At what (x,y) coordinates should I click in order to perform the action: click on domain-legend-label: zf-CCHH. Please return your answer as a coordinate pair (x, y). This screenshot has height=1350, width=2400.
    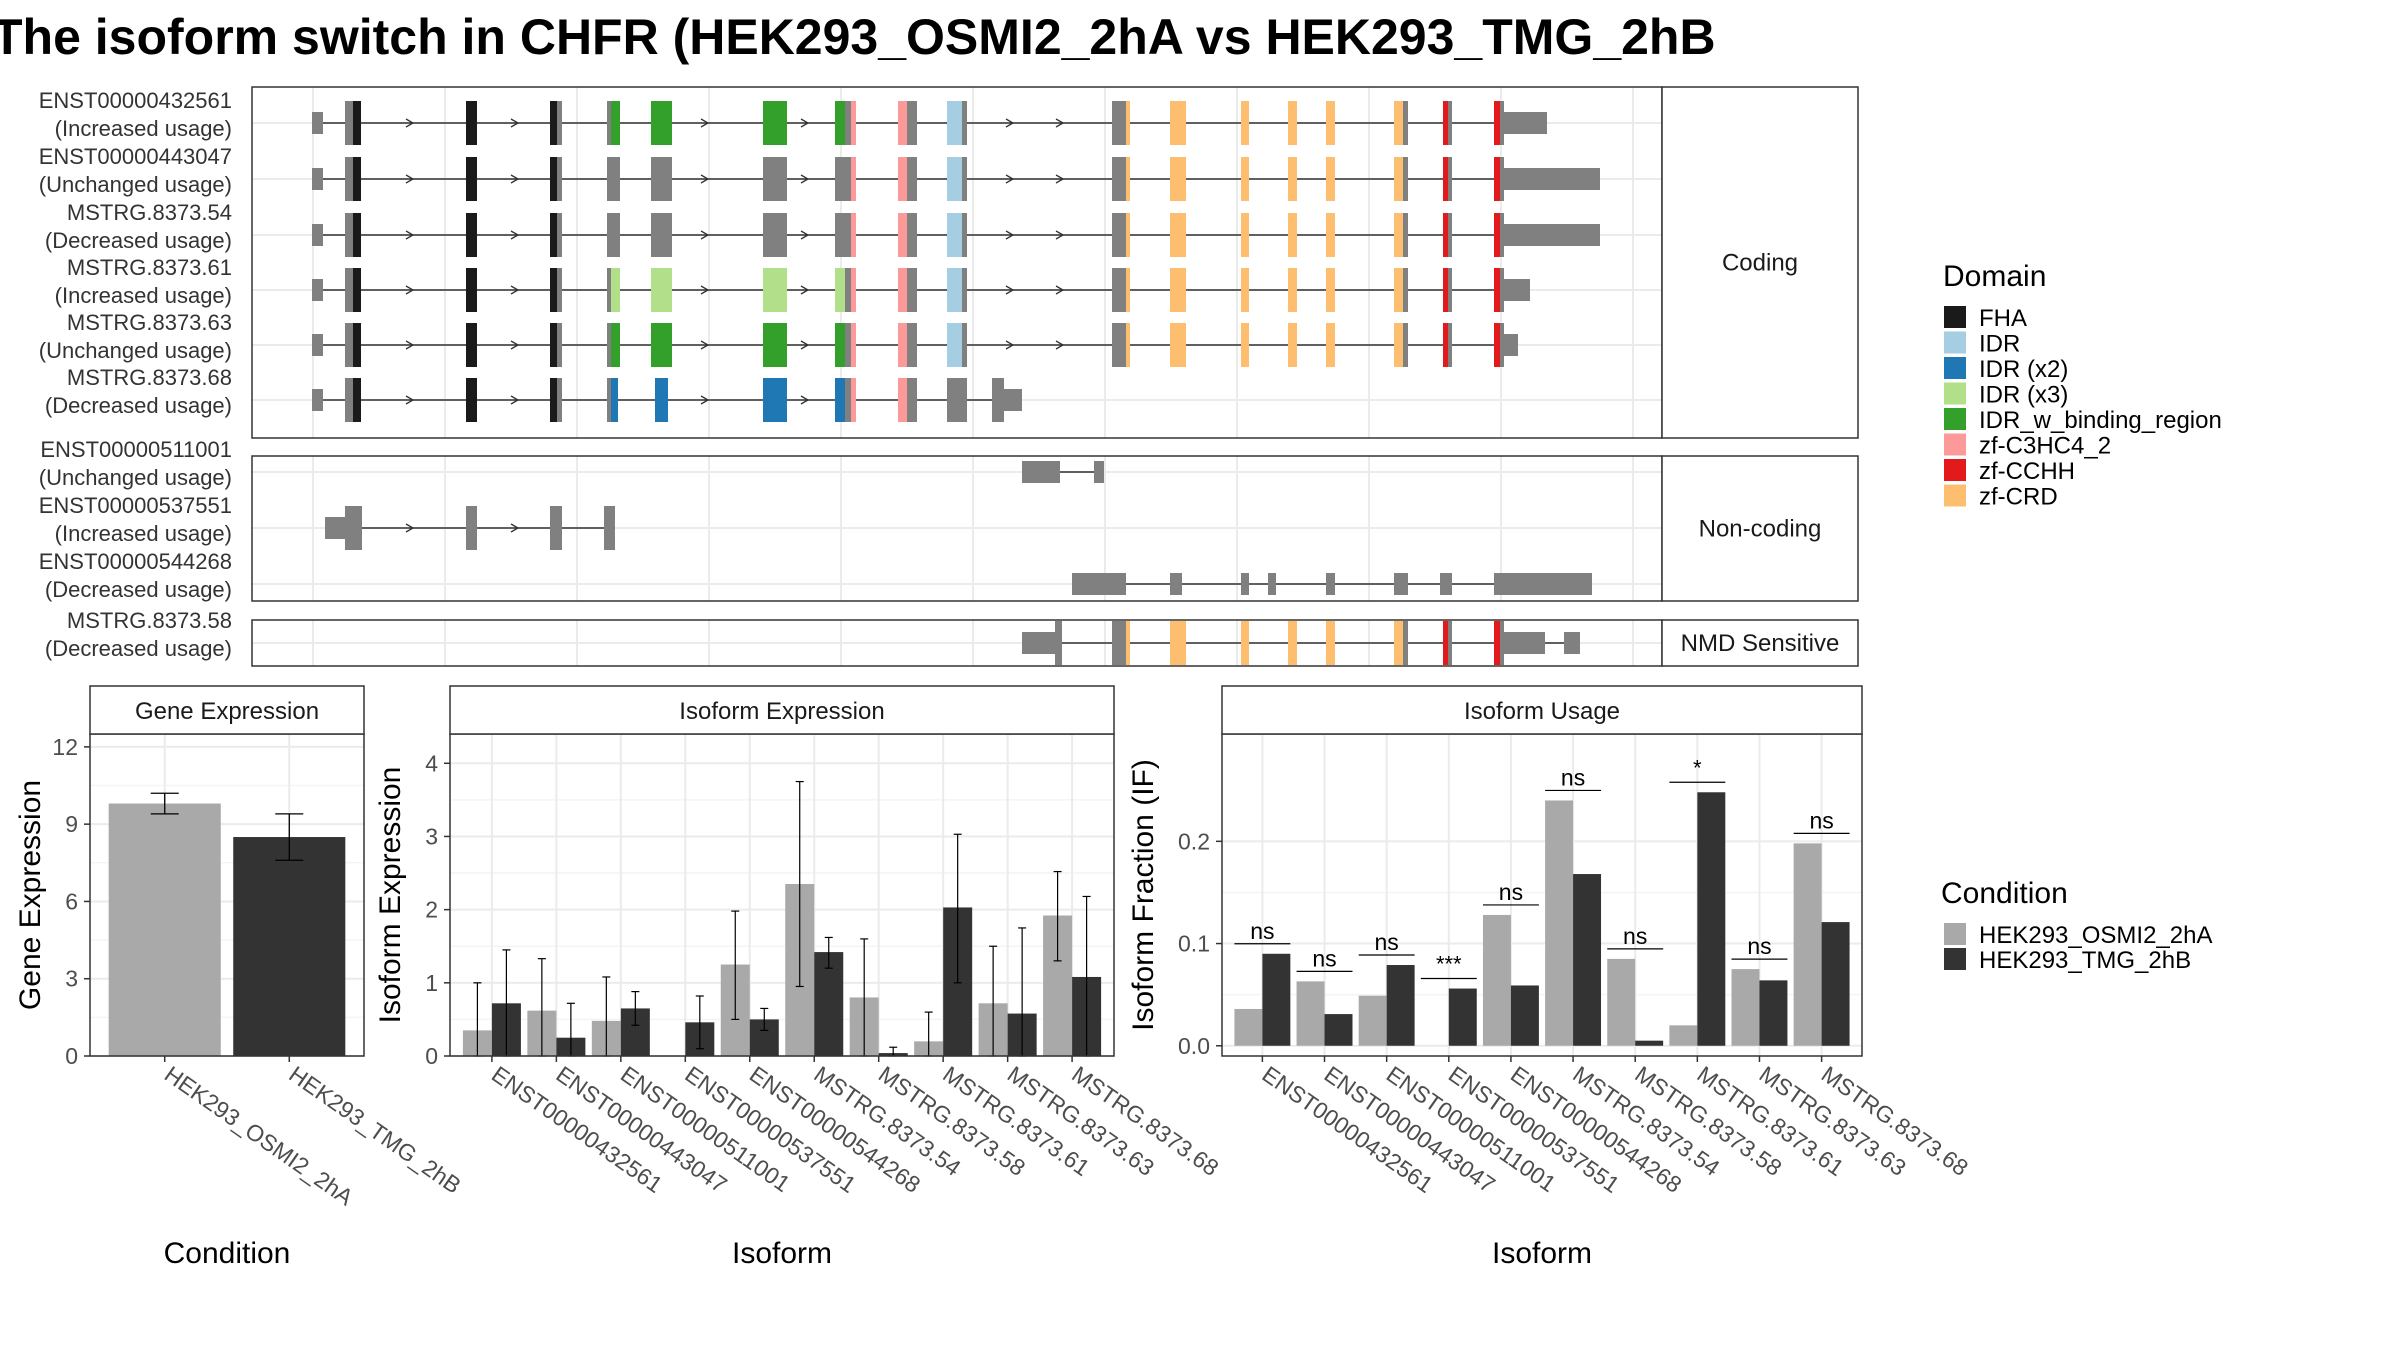
    Looking at the image, I should click on (2027, 471).